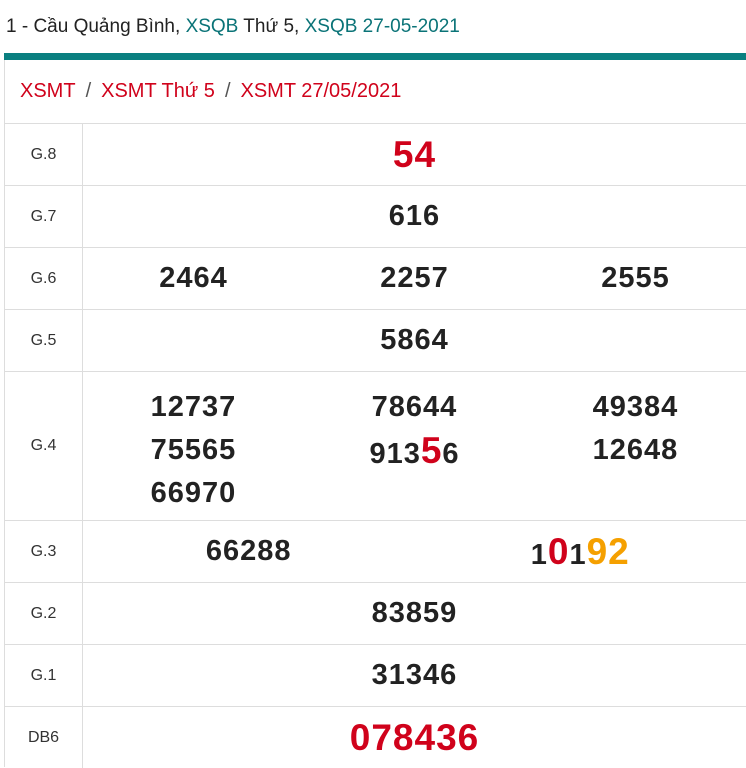 This screenshot has width=746, height=768. What do you see at coordinates (44, 340) in the screenshot?
I see `prize-label: G.5` at bounding box center [44, 340].